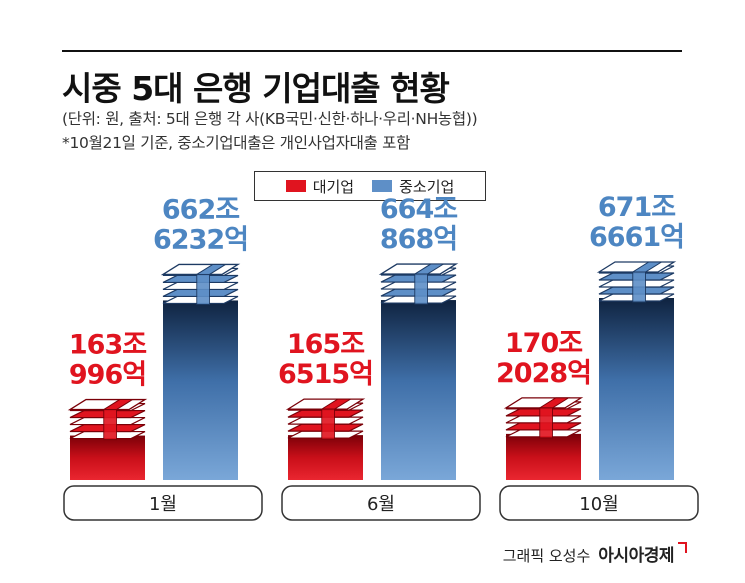 The width and height of the screenshot is (745, 583). What do you see at coordinates (295, 186) in the screenshot?
I see `legend-swatch-large` at bounding box center [295, 186].